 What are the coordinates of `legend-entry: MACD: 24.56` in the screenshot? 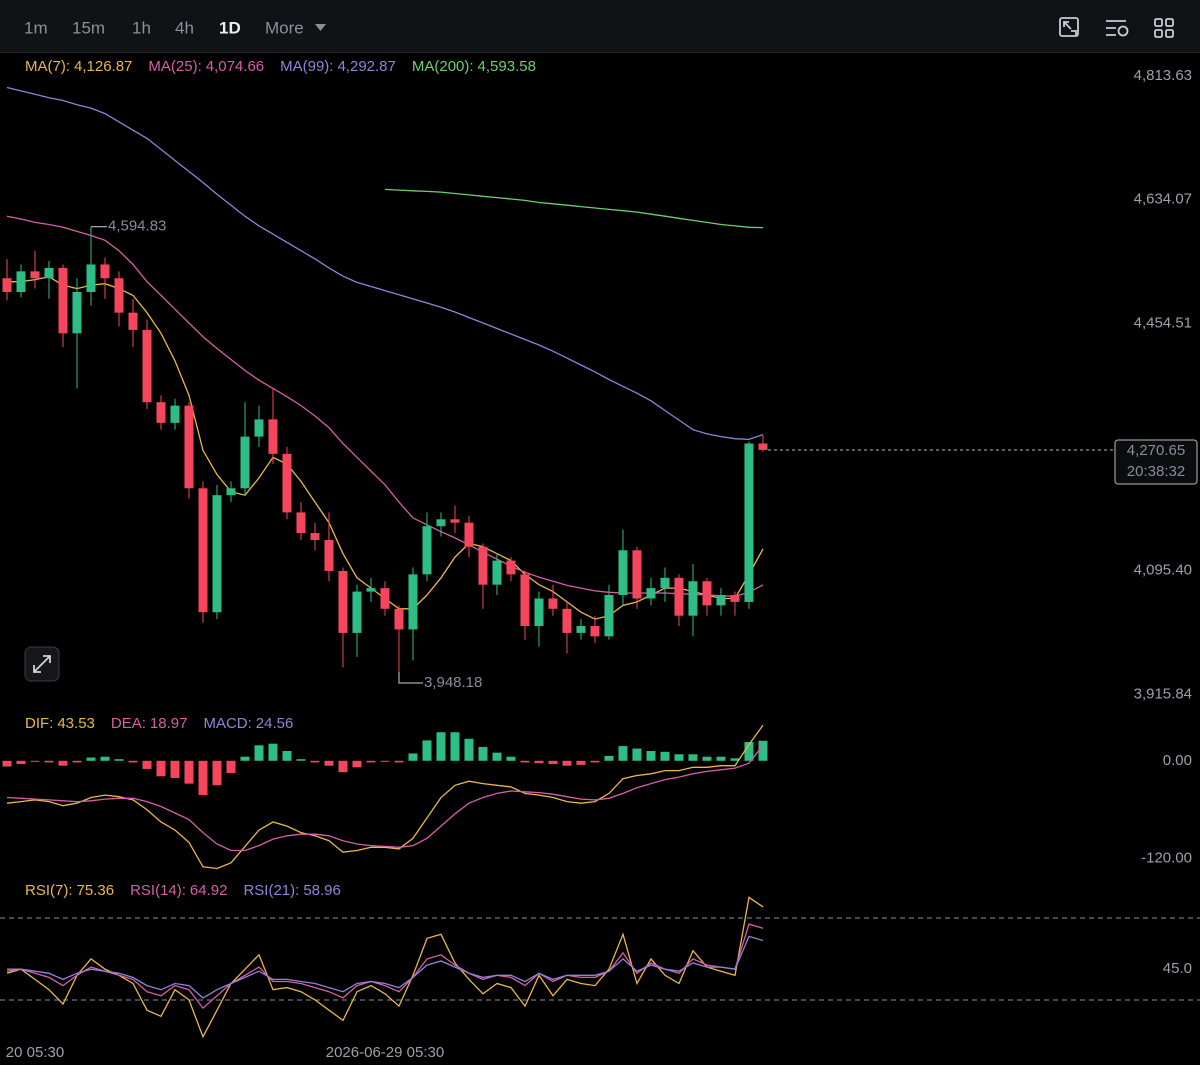 It's located at (248, 723).